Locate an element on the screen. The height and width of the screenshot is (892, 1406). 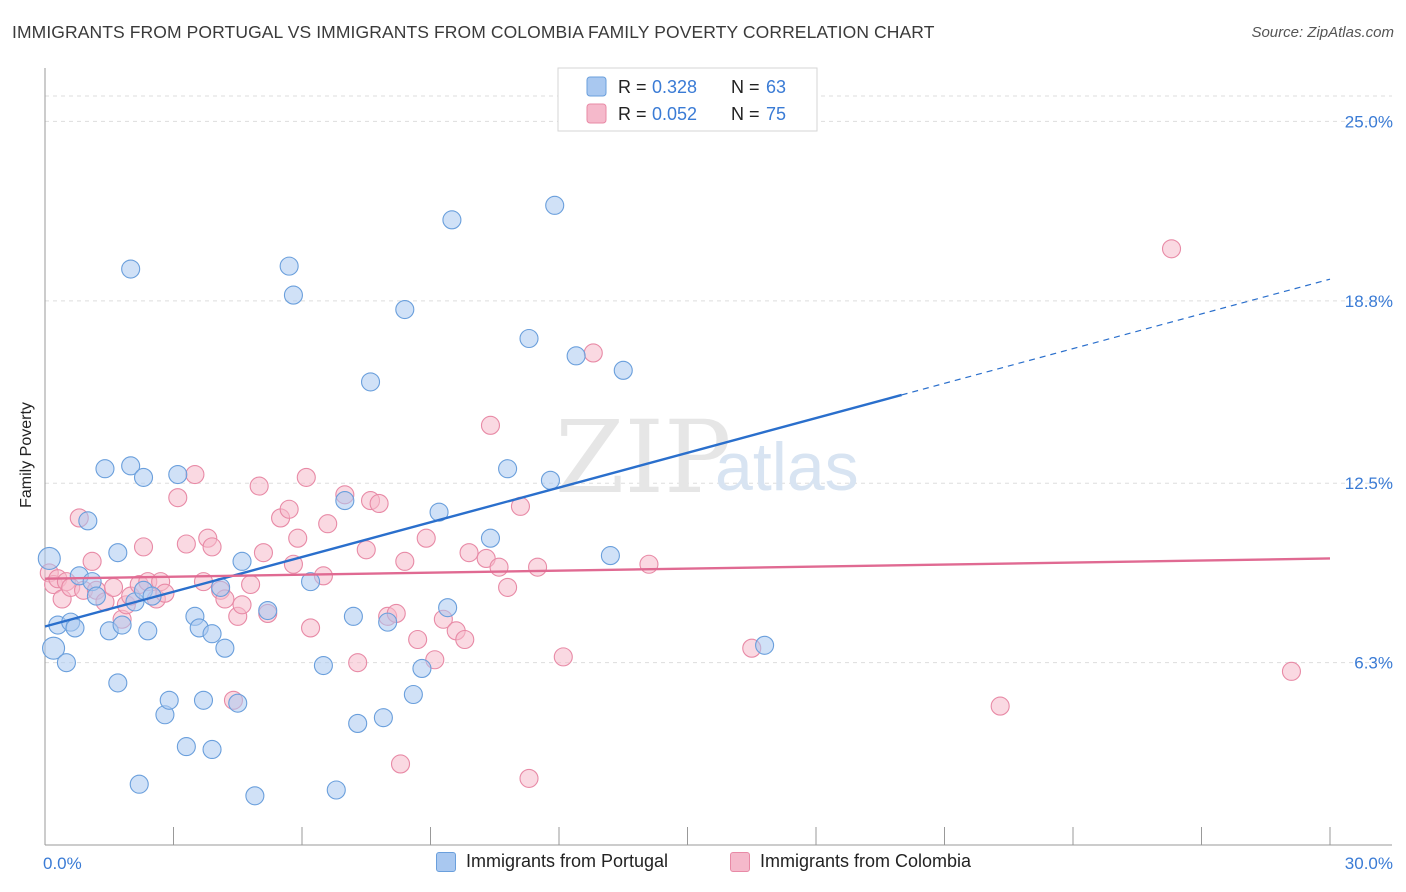
legend-n-value-portugal: 63 is located at coordinates (776, 87).